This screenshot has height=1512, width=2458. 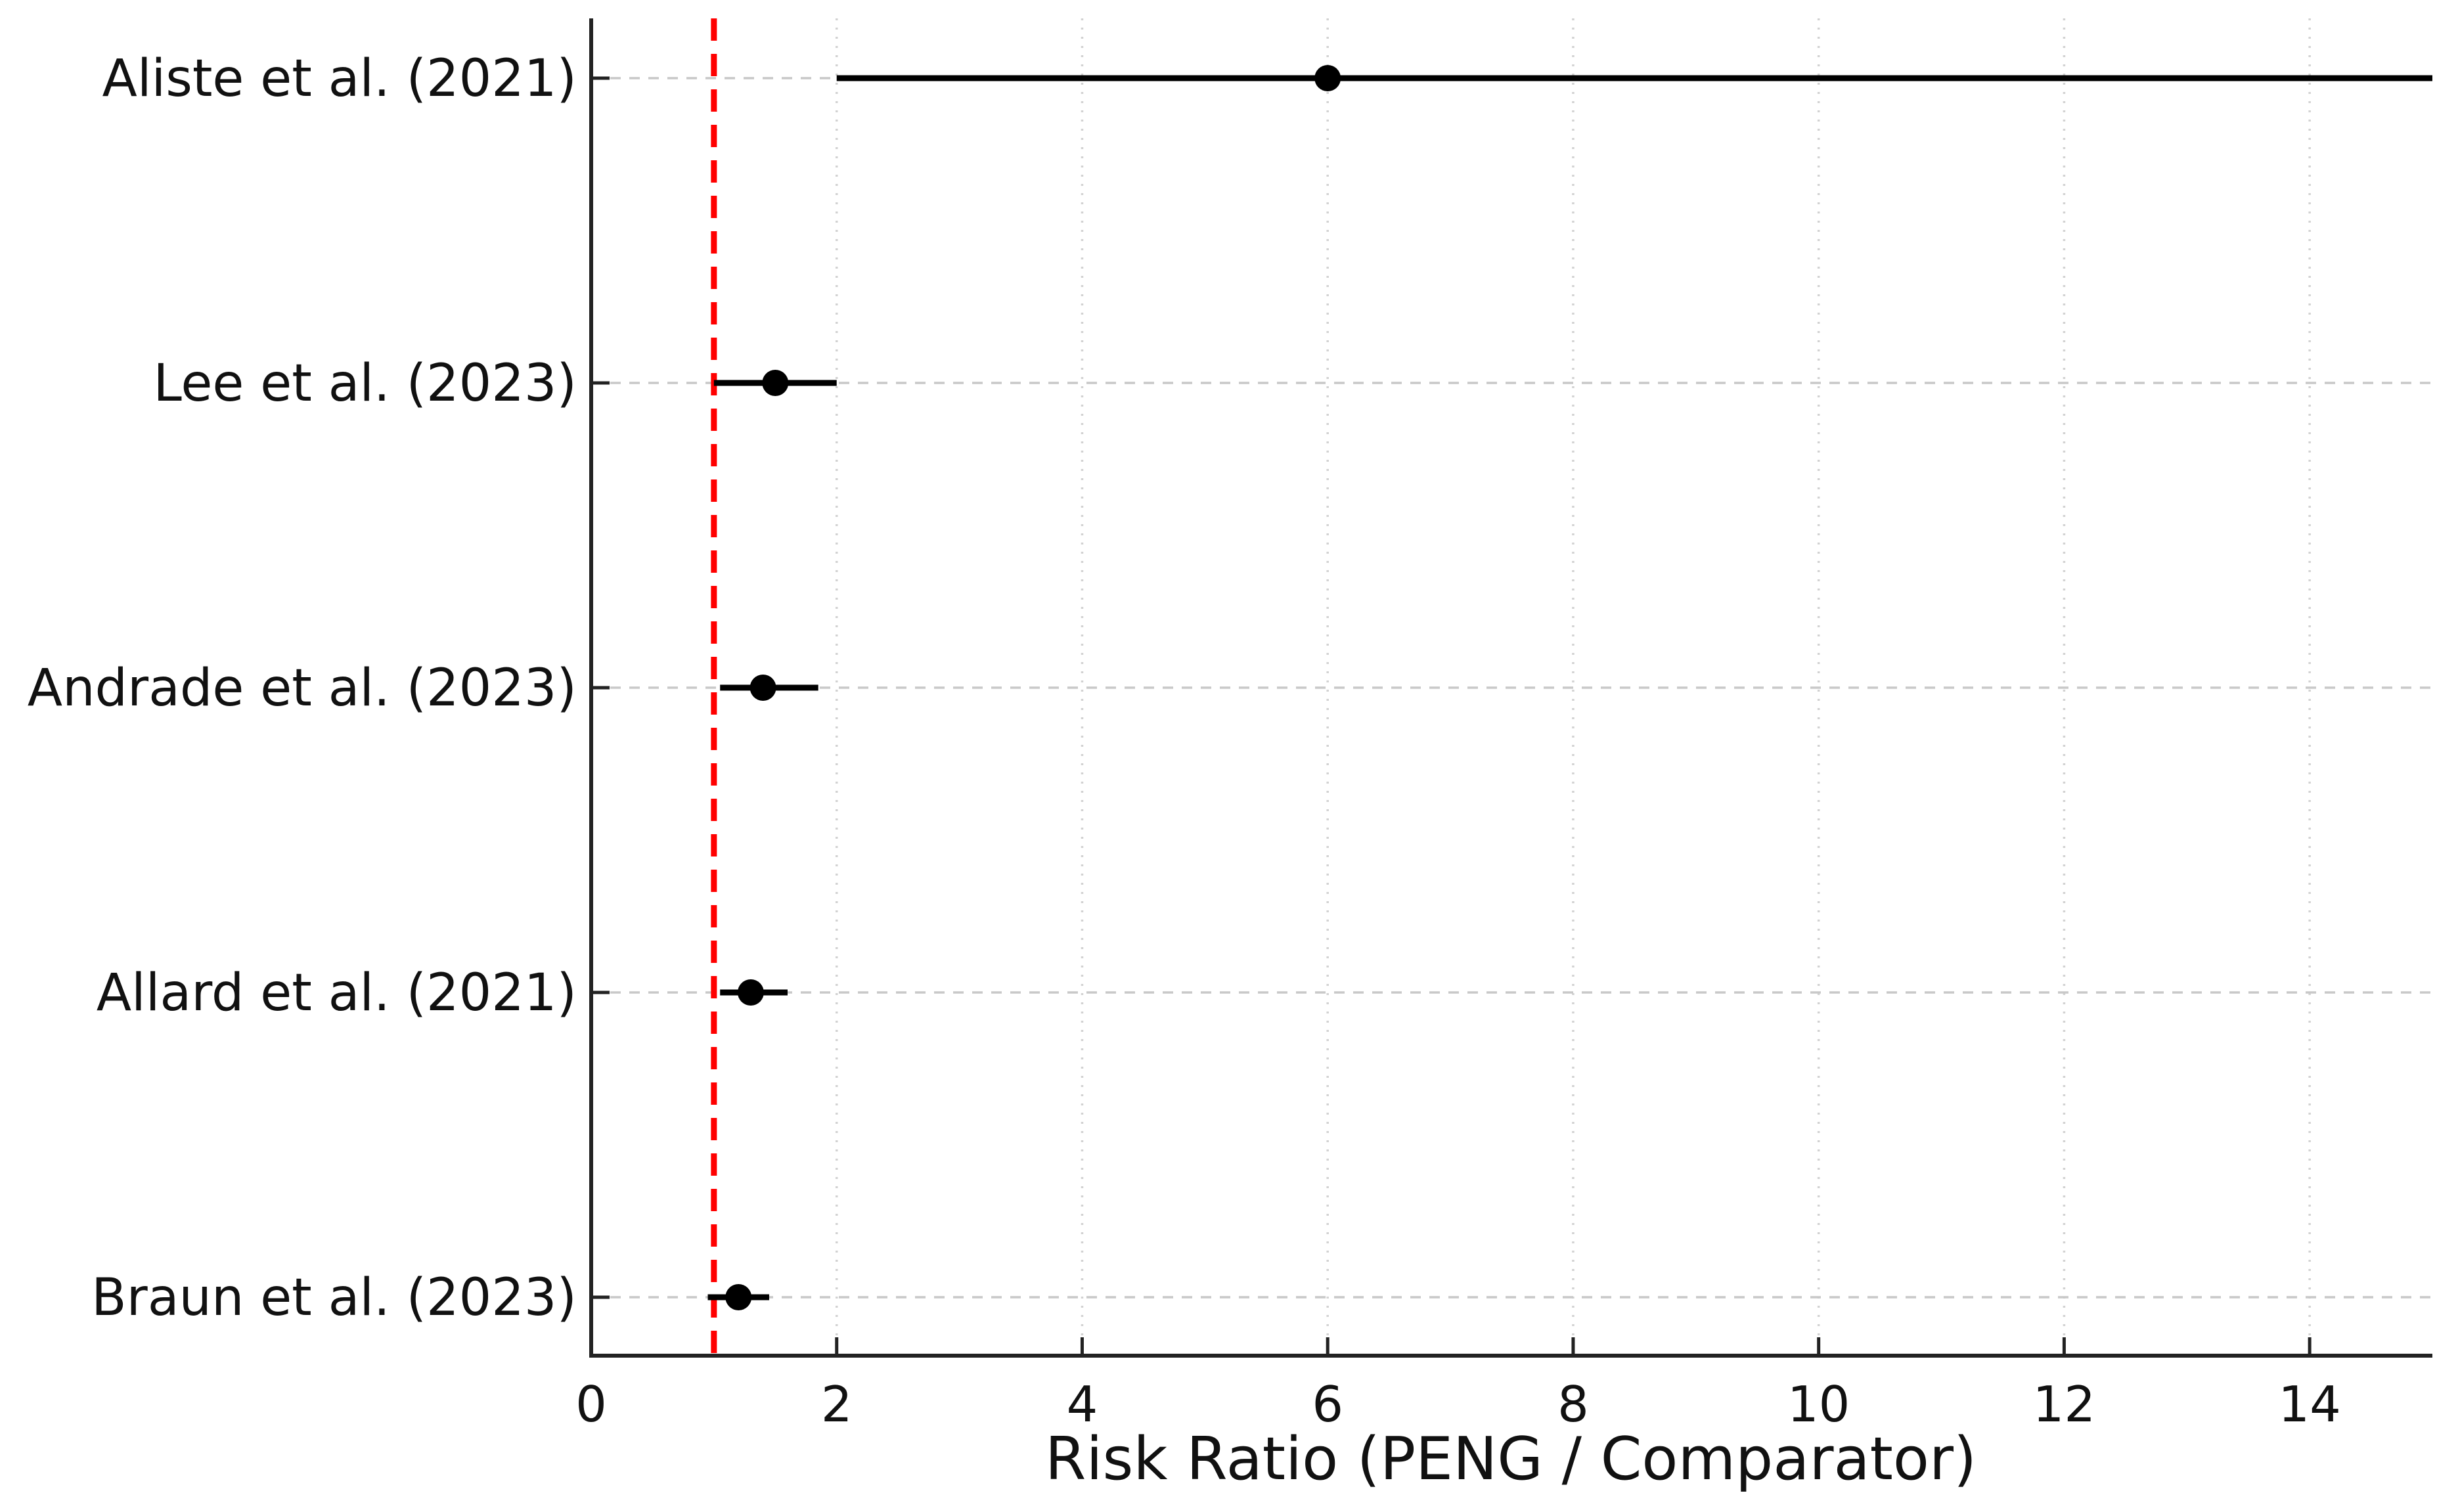 I want to click on x-tick-label: 6, so click(x=1327, y=1404).